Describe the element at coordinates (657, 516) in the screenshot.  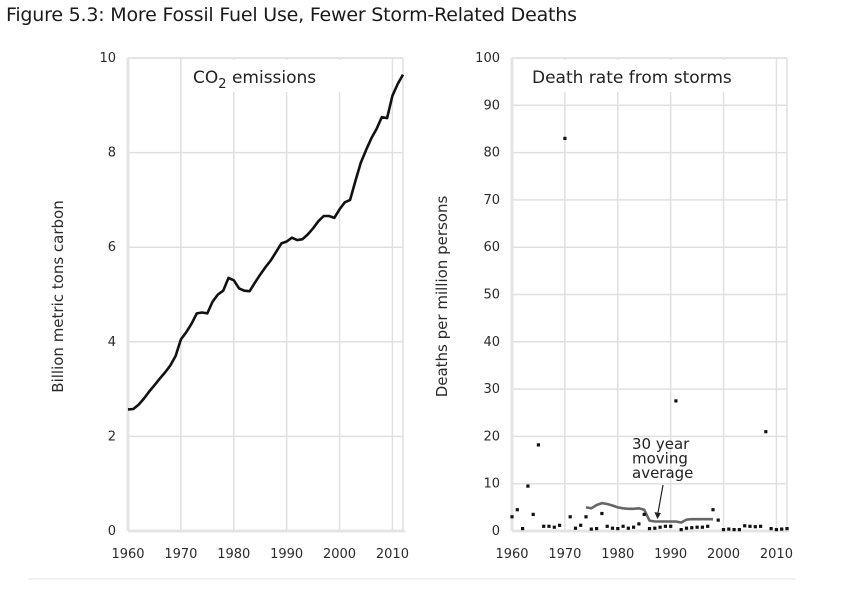
I see `annotation-arrowhead-icon` at that location.